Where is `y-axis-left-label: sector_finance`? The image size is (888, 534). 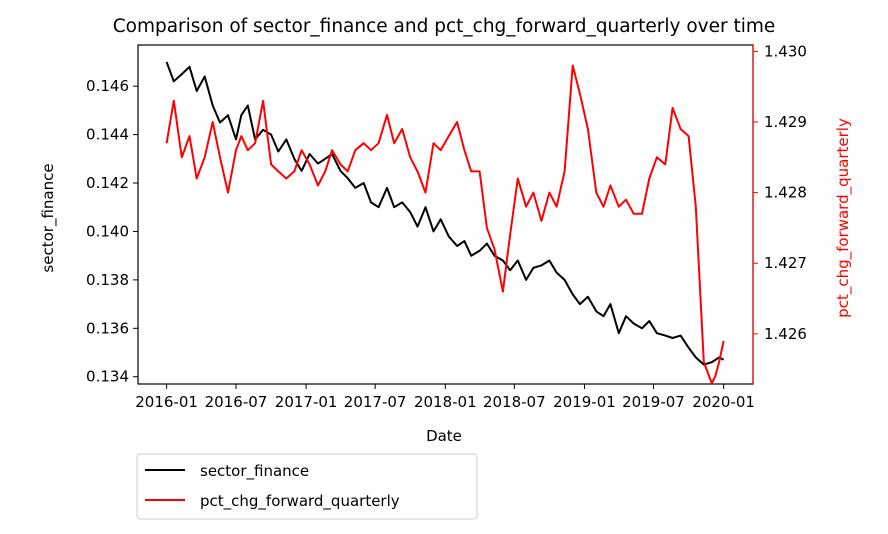 y-axis-left-label: sector_finance is located at coordinates (48, 217).